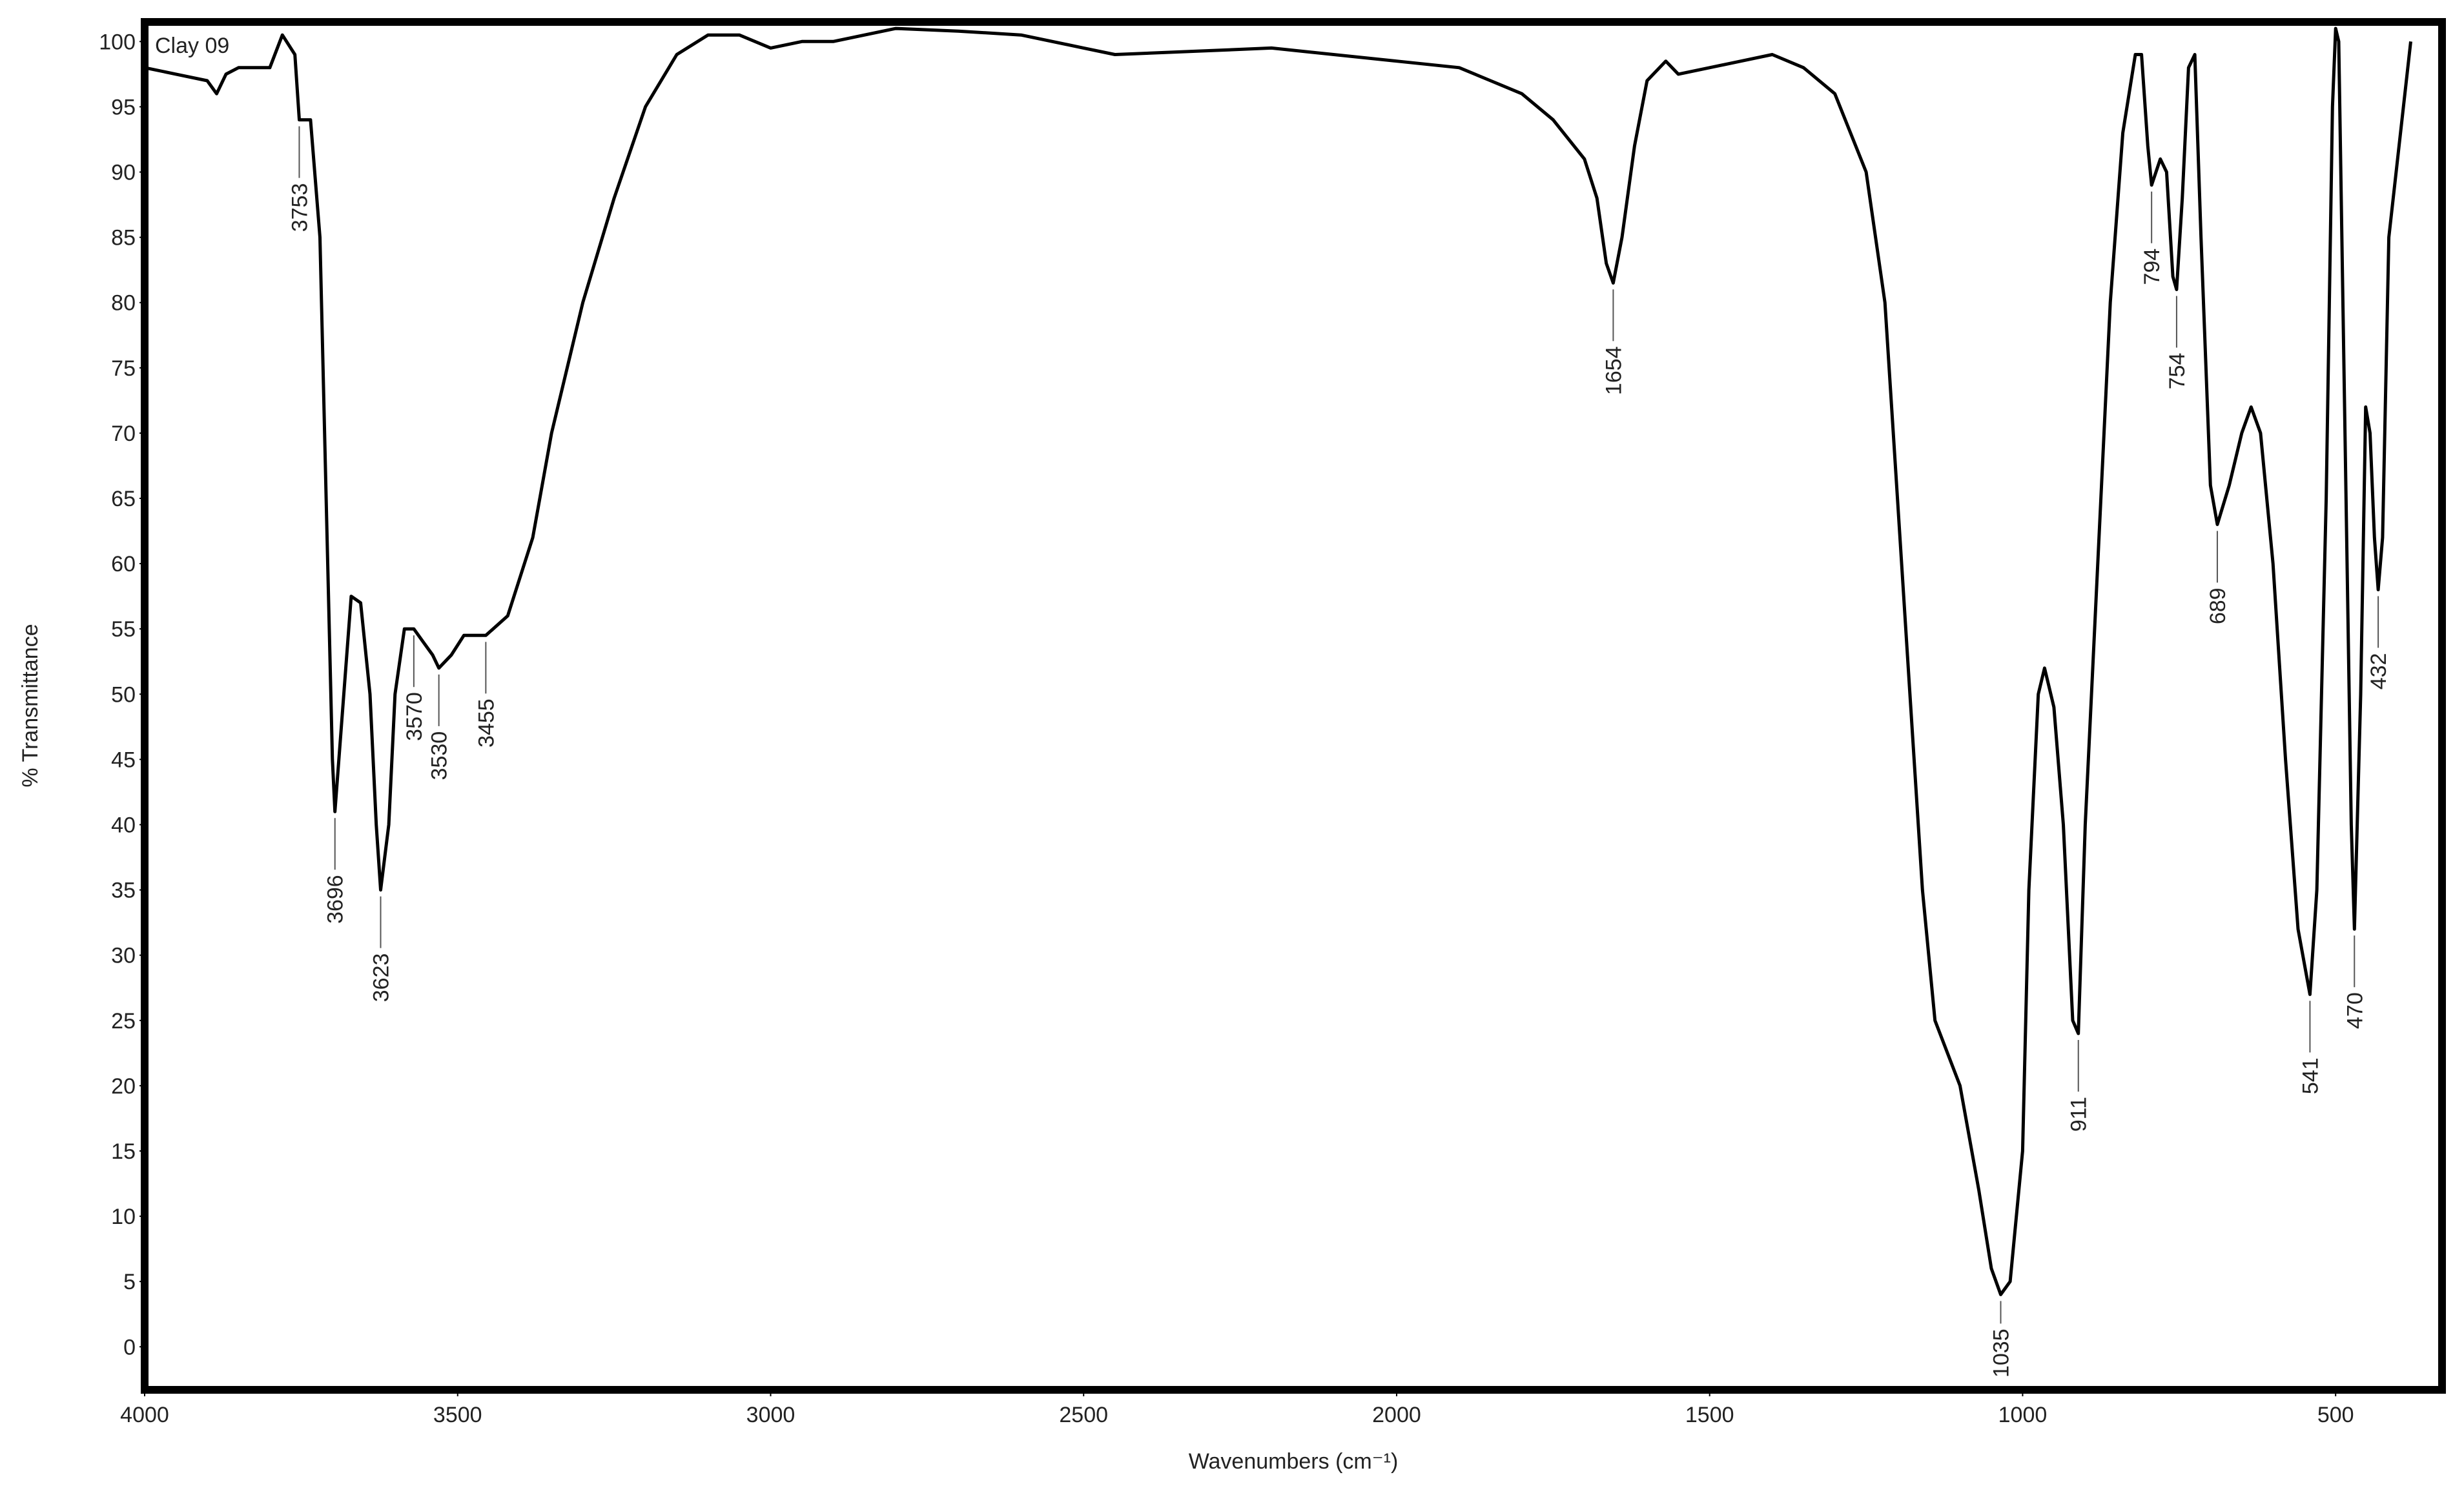 The image size is (2464, 1497). Describe the element at coordinates (2378, 672) in the screenshot. I see `peak-label: 432` at that location.